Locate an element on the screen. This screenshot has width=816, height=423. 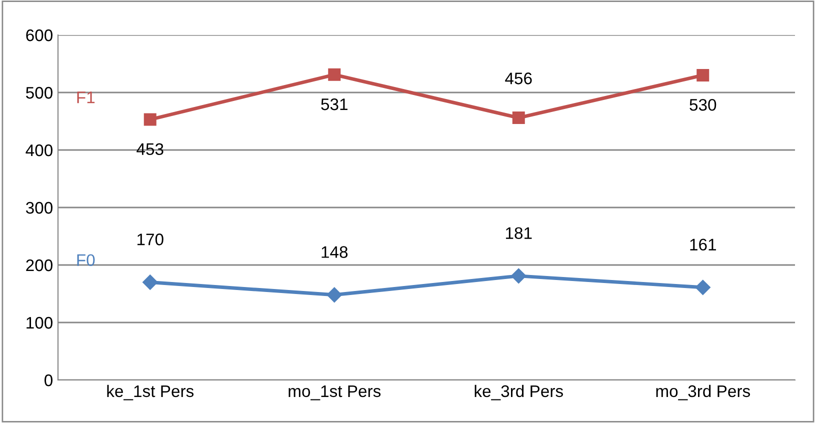
data-label: 148 is located at coordinates (335, 252).